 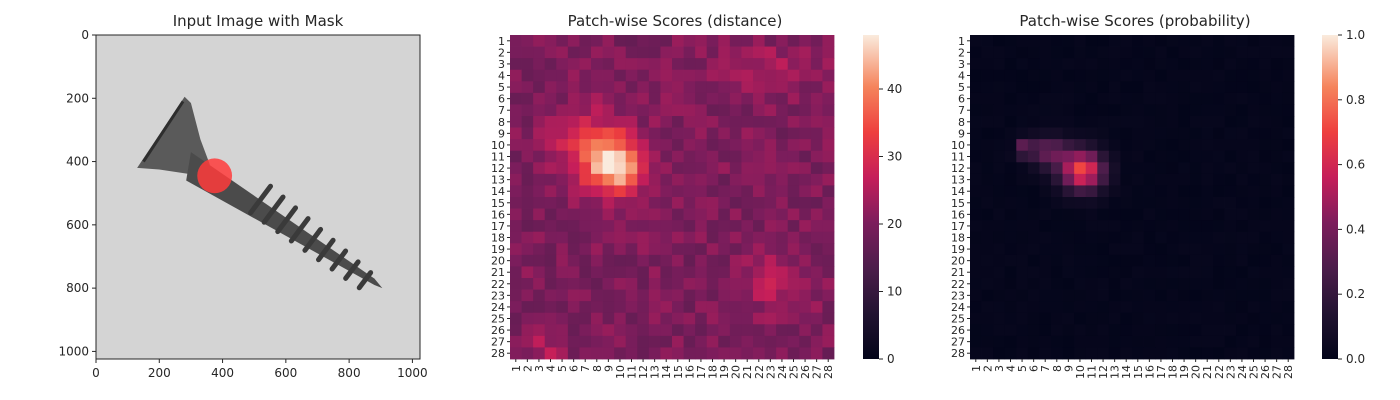 What do you see at coordinates (77, 98) in the screenshot?
I see `y-tick-label: 200` at bounding box center [77, 98].